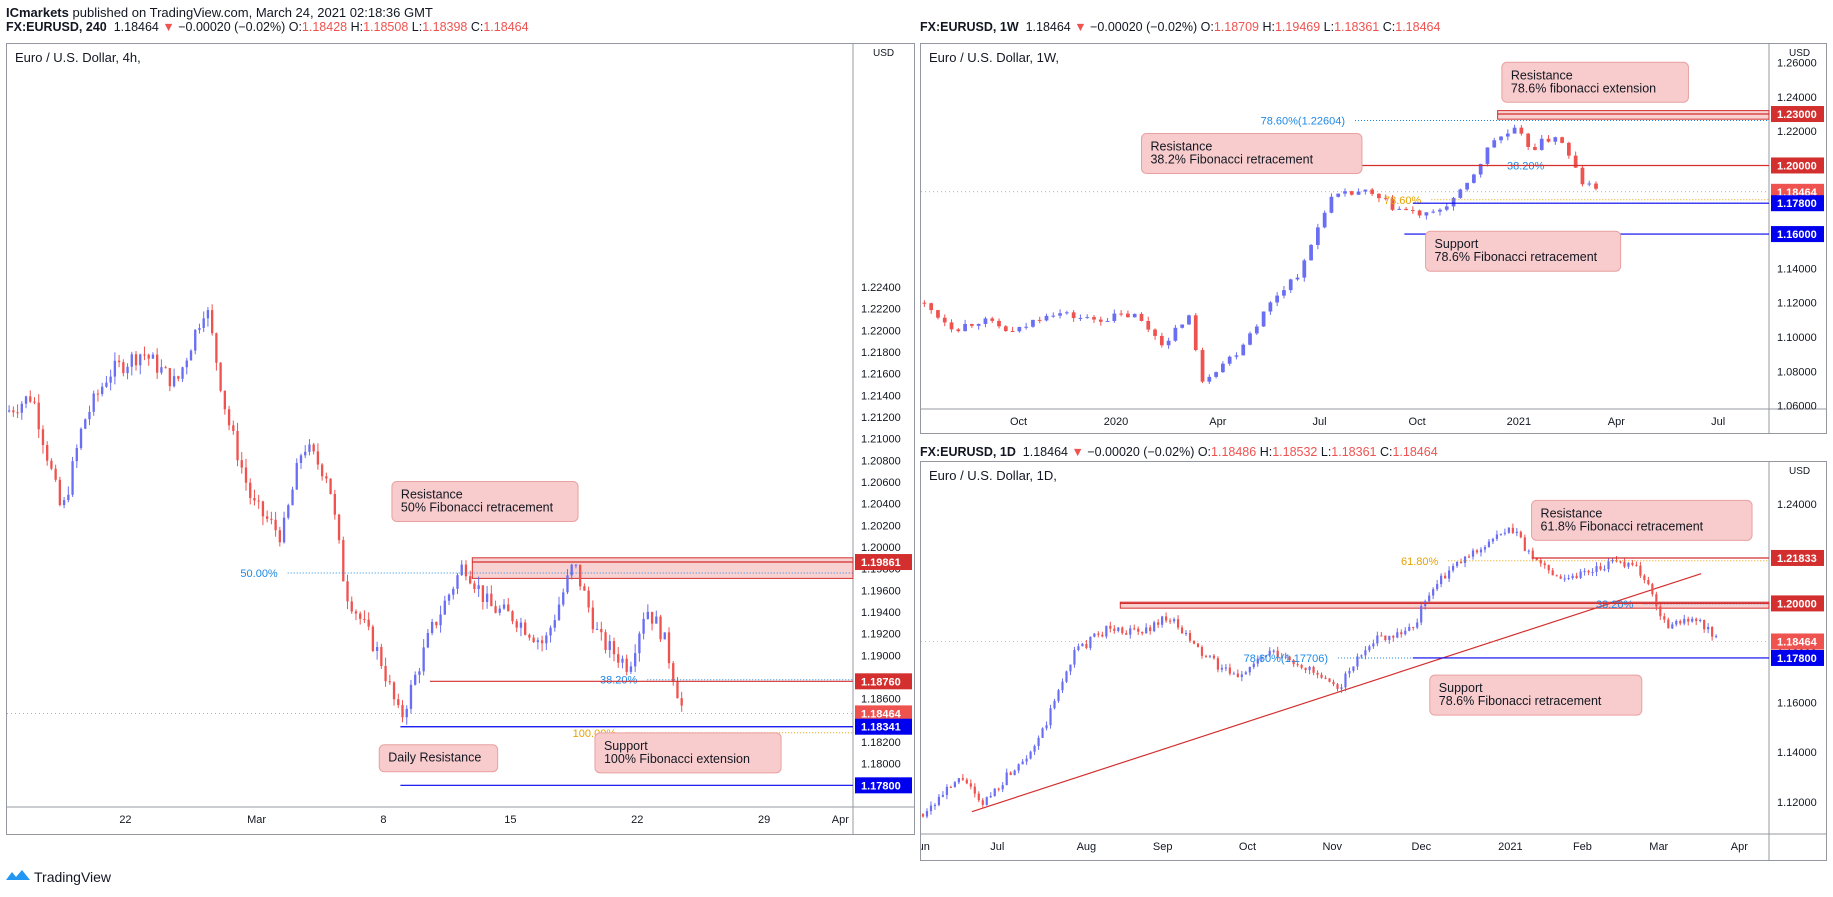 The height and width of the screenshot is (897, 1833). What do you see at coordinates (881, 310) in the screenshot?
I see `y-tick-label: 1.22200` at bounding box center [881, 310].